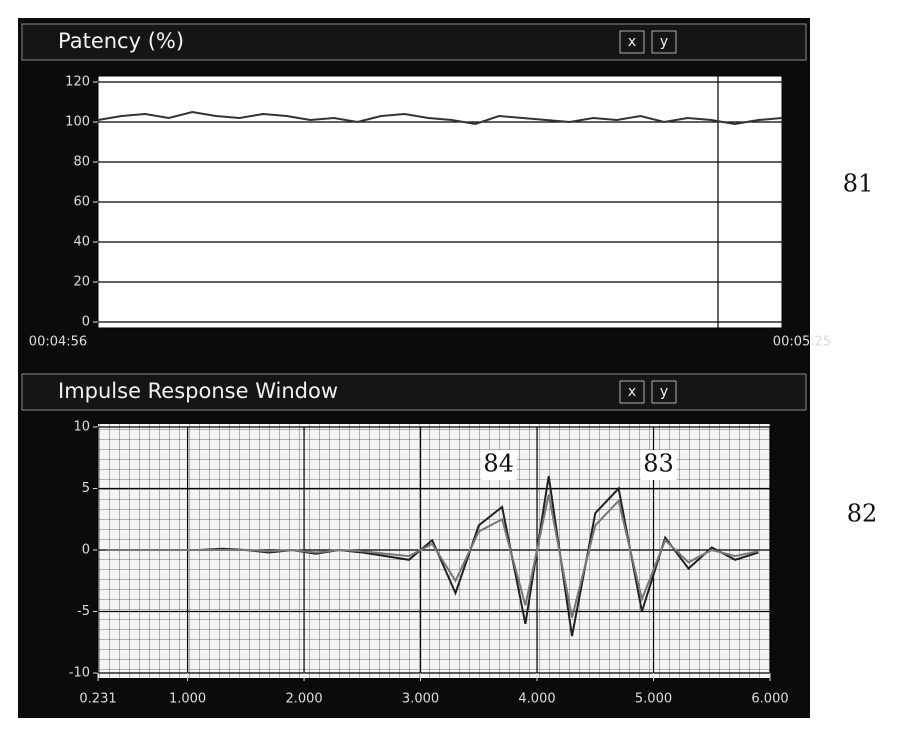 The height and width of the screenshot is (732, 902). What do you see at coordinates (862, 514) in the screenshot?
I see `figure-label: 82` at bounding box center [862, 514].